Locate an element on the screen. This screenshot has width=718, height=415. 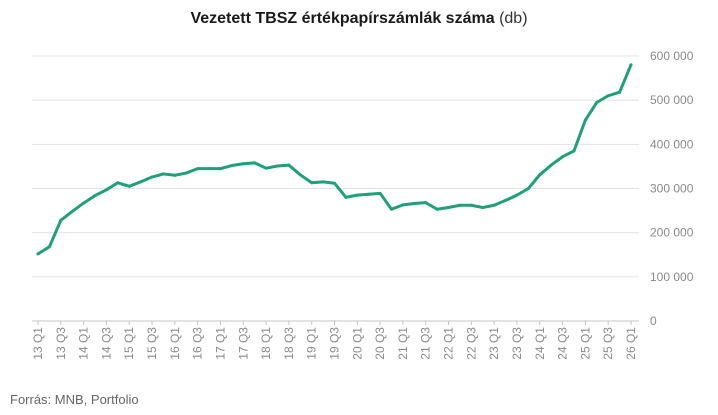
data-point-15-Q2 is located at coordinates (141, 182).